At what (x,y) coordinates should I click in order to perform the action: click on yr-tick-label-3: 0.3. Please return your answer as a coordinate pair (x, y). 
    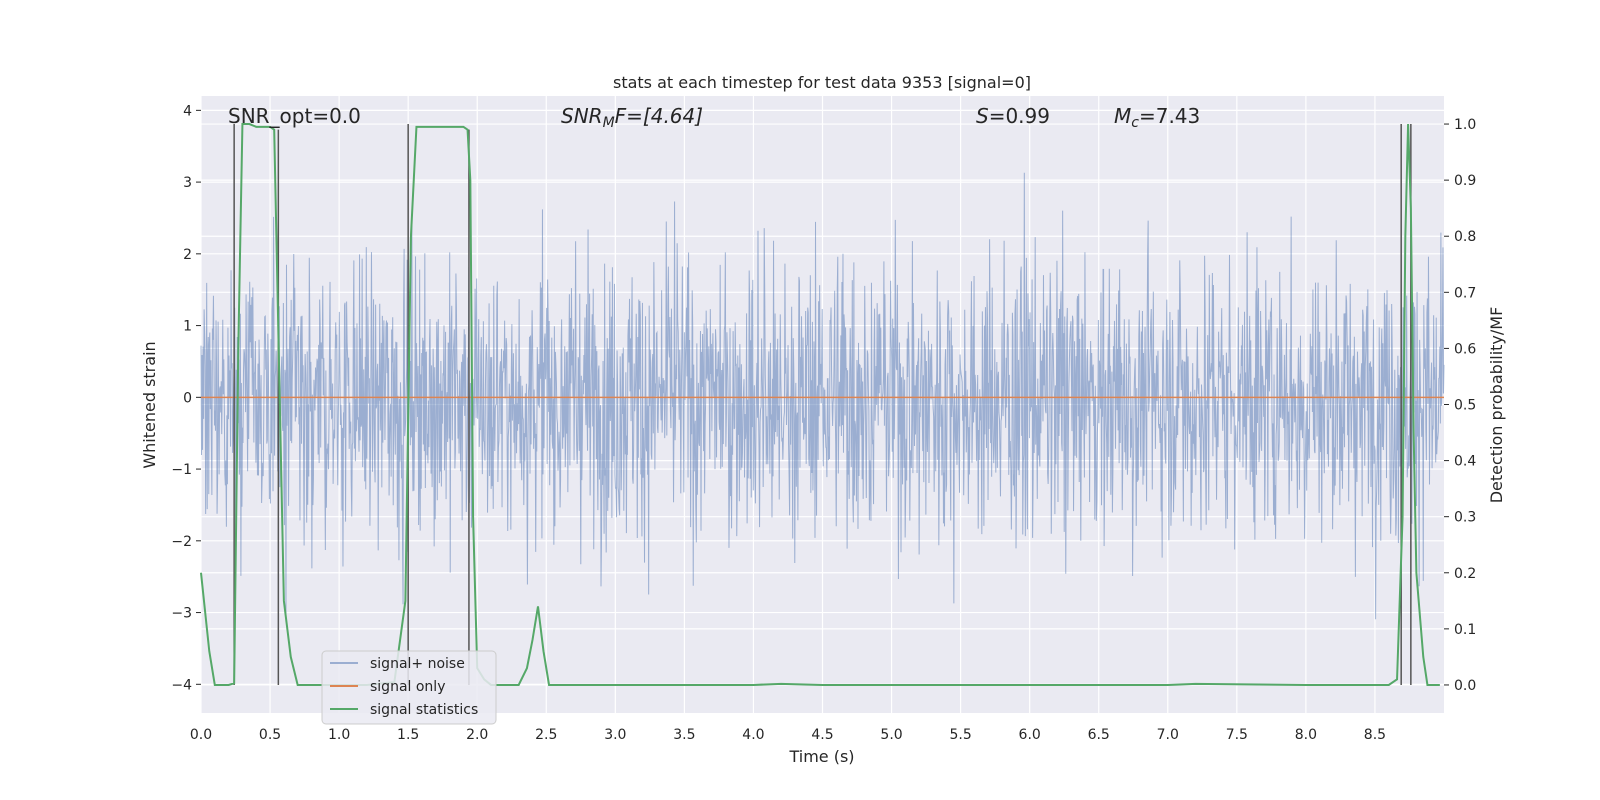
    Looking at the image, I should click on (1465, 518).